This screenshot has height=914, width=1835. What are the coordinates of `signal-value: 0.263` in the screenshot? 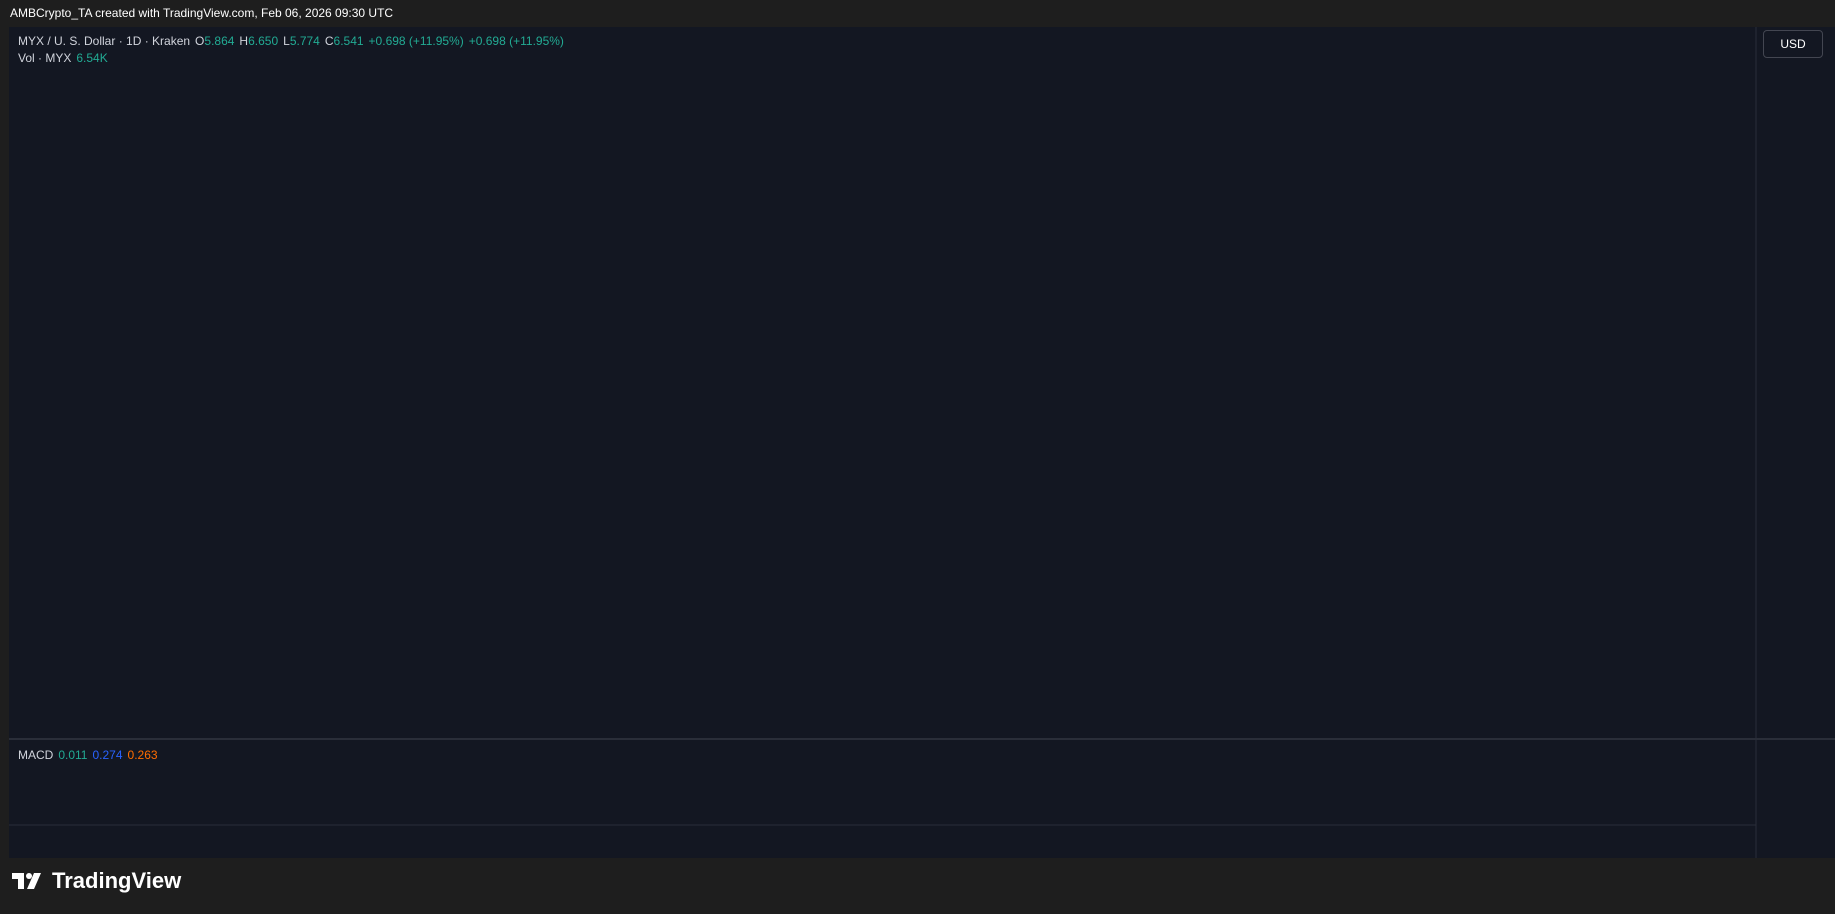 It's located at (142, 755).